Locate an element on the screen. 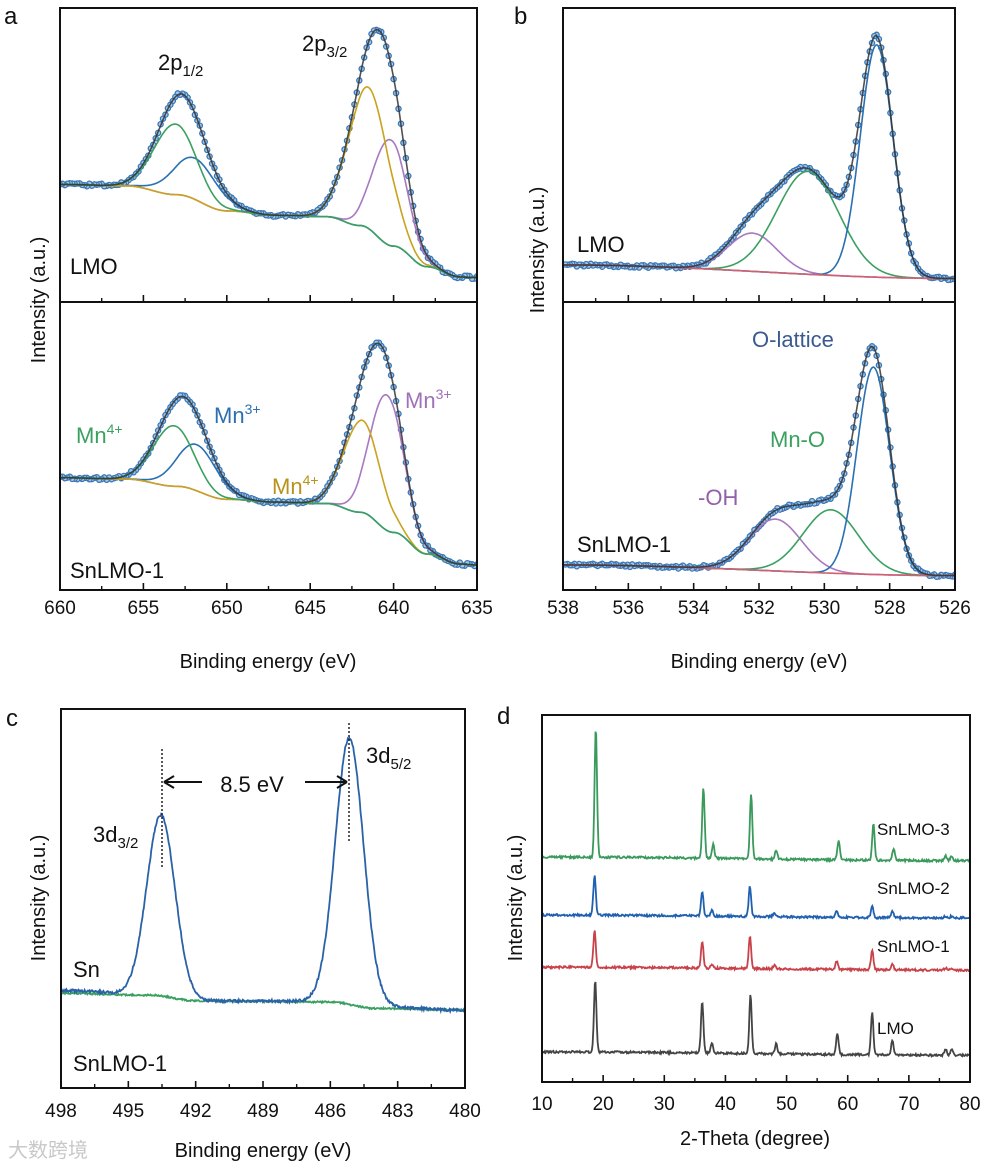 Image resolution: width=983 pixels, height=1167 pixels. y-axis-title-d: Intensity (a.u.) is located at coordinates (516, 898).